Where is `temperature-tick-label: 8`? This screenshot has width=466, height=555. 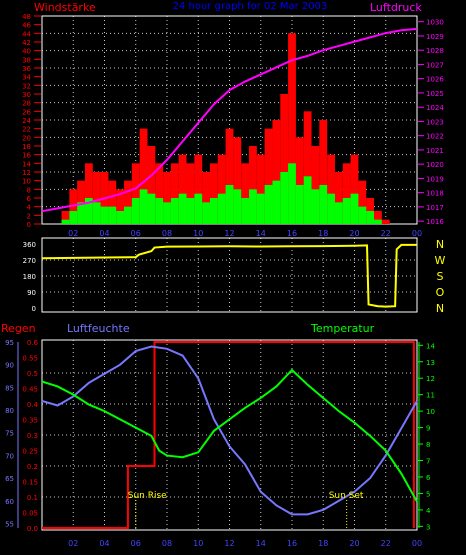 temperature-tick-label: 8 is located at coordinates (428, 445).